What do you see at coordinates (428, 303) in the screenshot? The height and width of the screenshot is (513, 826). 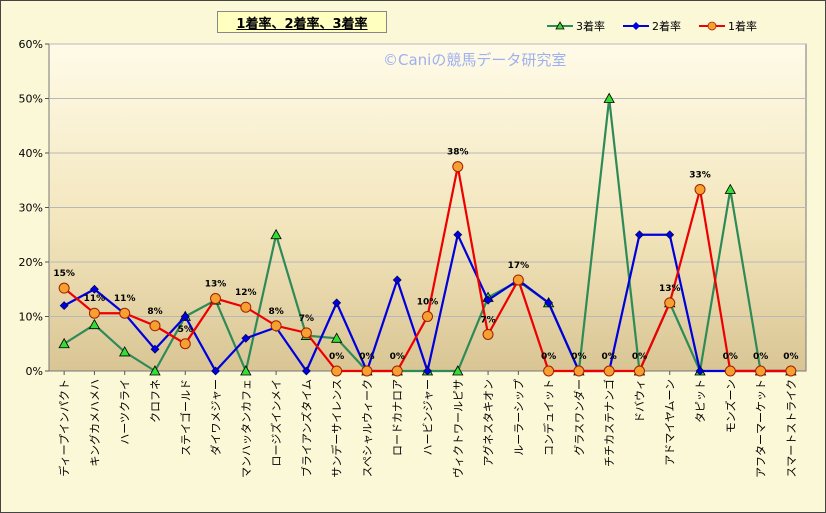 I see `data-label: 10%` at bounding box center [428, 303].